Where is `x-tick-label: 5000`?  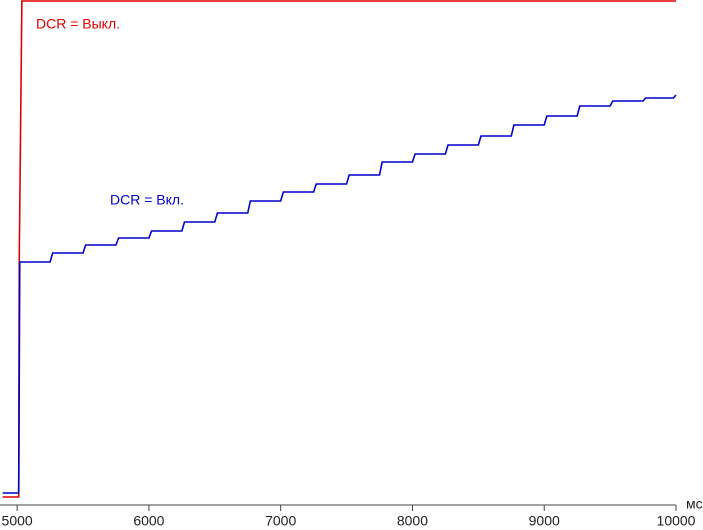
x-tick-label: 5000 is located at coordinates (17, 521).